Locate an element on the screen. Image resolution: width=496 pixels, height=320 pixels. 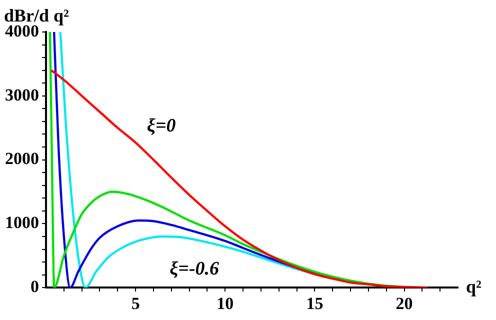
x-tick-label: 15 is located at coordinates (315, 304).